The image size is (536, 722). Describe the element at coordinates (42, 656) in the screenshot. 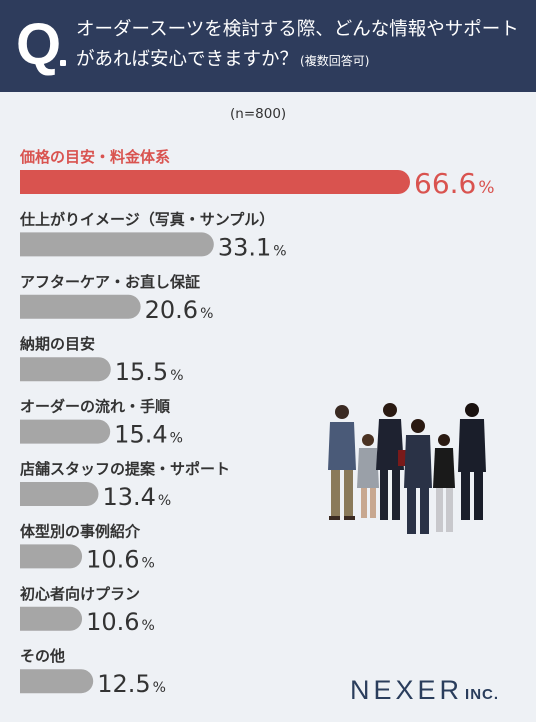

I see `category-label: その他` at that location.